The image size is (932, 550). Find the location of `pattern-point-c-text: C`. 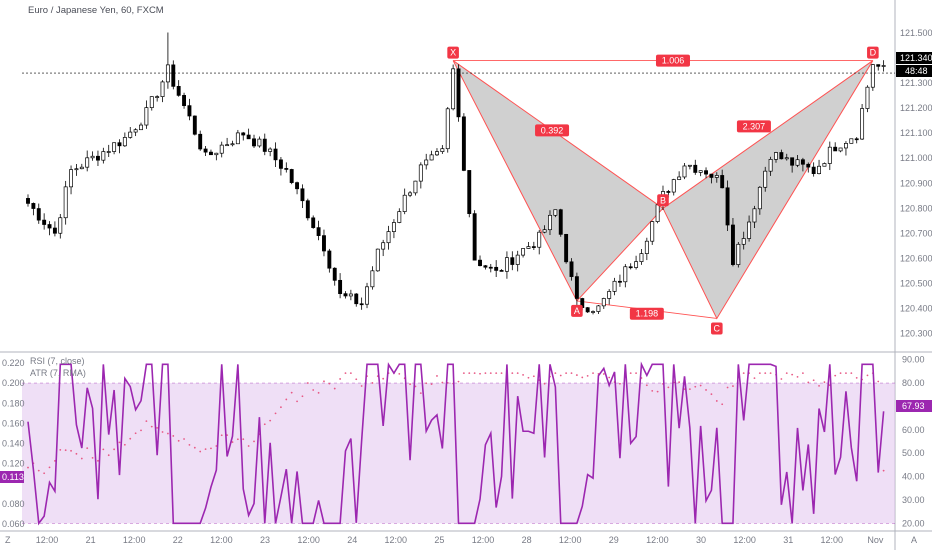

pattern-point-c-text: C is located at coordinates (717, 328).